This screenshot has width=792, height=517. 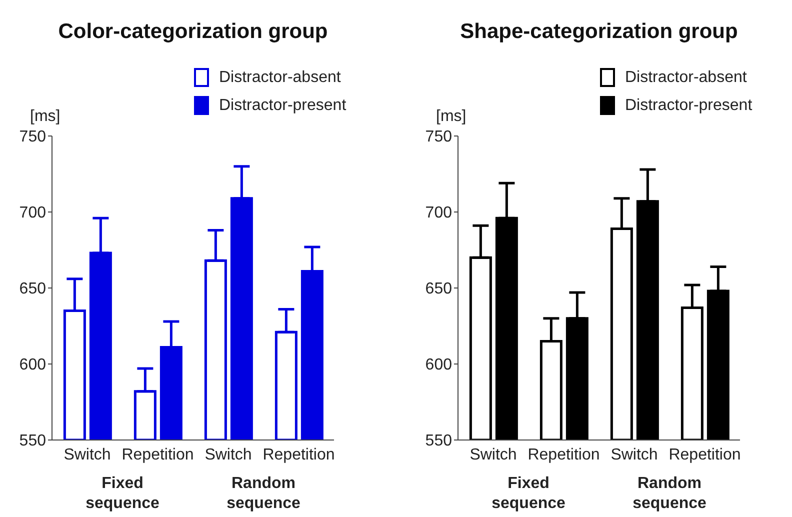 I want to click on chart-title: Shape-categorization group, so click(x=599, y=32).